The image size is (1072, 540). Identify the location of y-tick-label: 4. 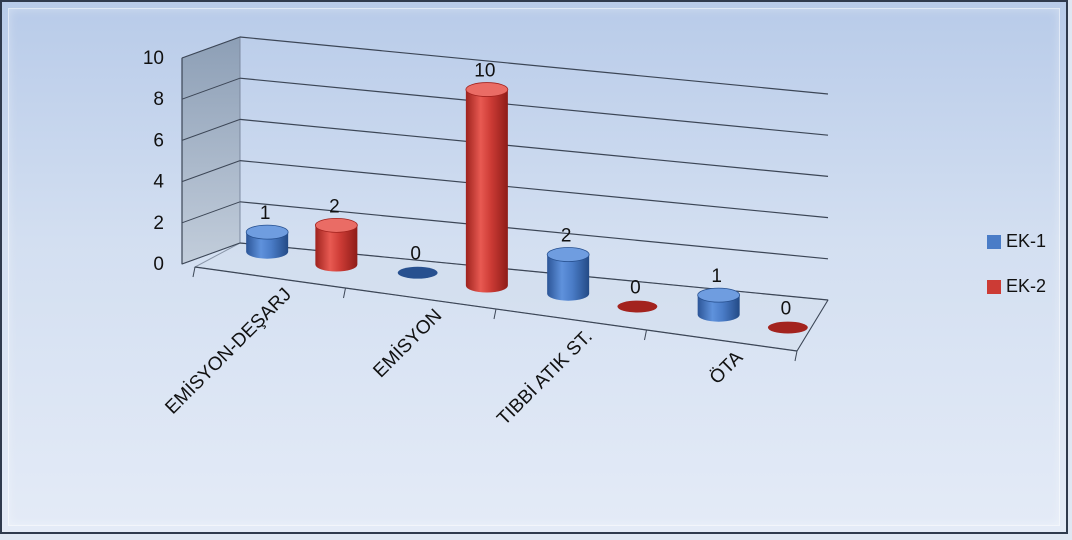
(158, 182).